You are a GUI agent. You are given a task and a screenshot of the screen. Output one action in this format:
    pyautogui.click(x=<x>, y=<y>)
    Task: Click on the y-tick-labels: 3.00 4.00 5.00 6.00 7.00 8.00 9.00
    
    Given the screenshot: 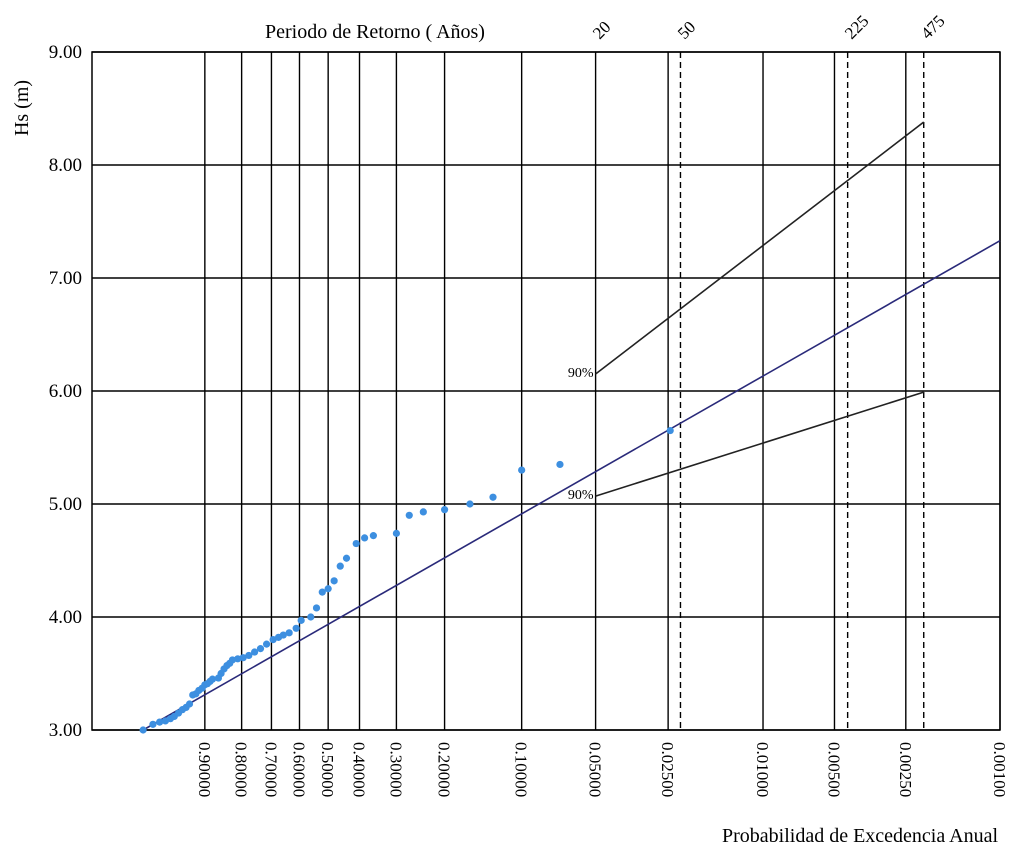 What is the action you would take?
    pyautogui.click(x=65, y=391)
    